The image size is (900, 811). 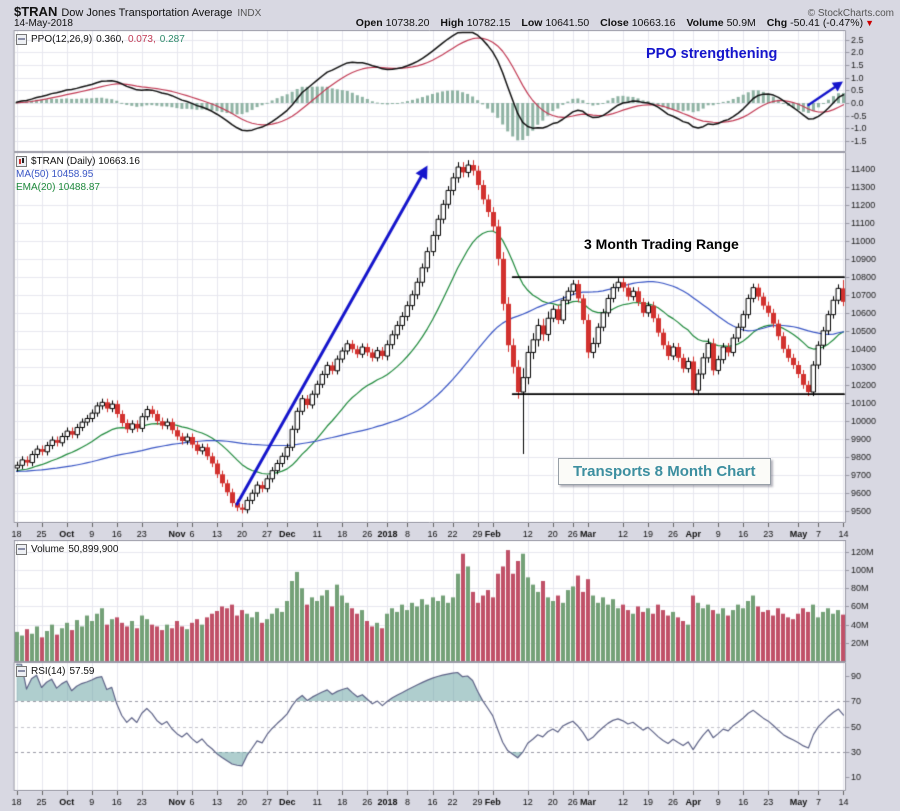 I want to click on ema20-label: EMA(20) 10488.87, so click(x=58, y=187).